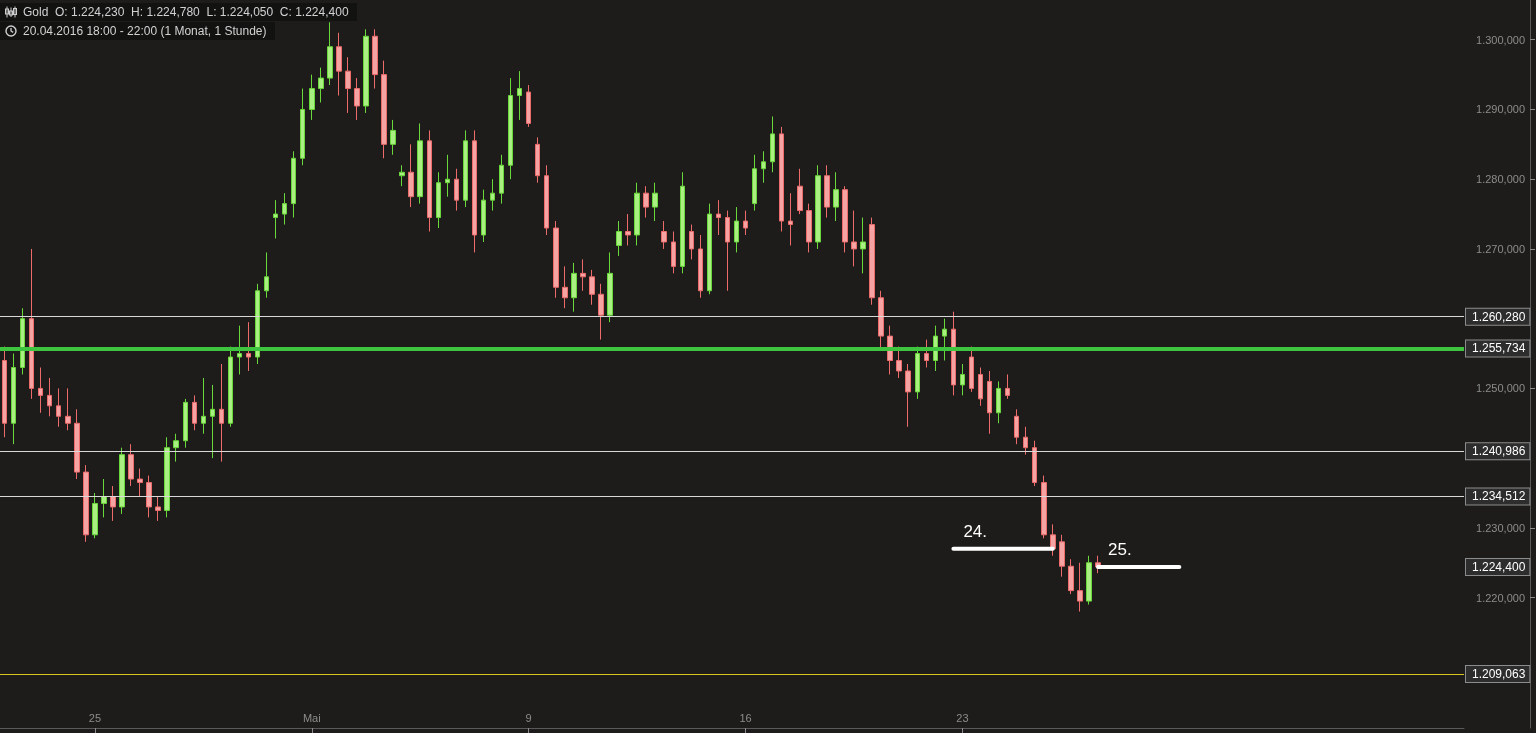 The height and width of the screenshot is (733, 1536). Describe the element at coordinates (1499, 348) in the screenshot. I see `ref-line-label: 1.255,734` at that location.